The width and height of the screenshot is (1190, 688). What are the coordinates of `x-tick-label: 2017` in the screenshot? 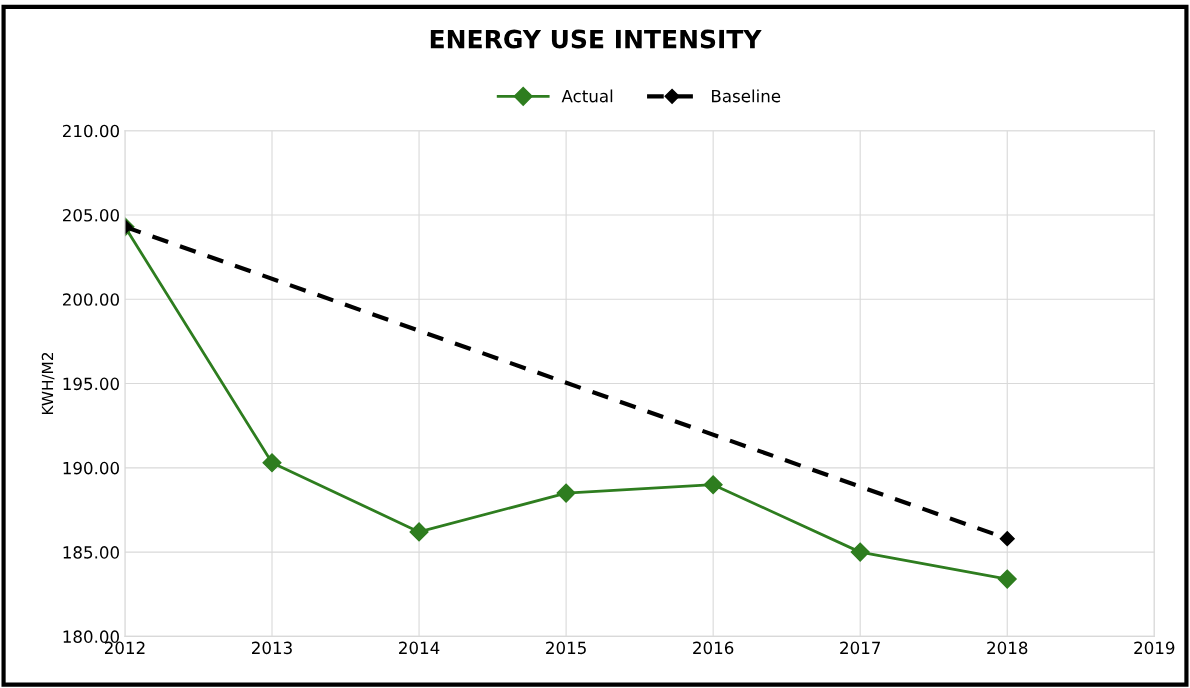 It's located at (860, 648).